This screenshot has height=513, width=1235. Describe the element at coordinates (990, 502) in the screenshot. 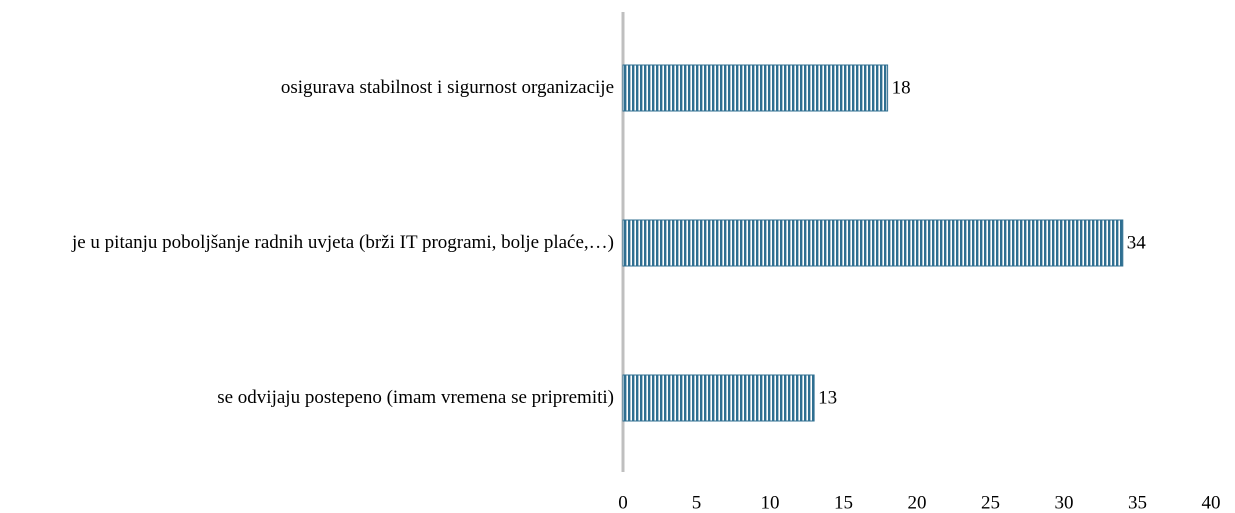

I see `x-tick-label: 25` at that location.